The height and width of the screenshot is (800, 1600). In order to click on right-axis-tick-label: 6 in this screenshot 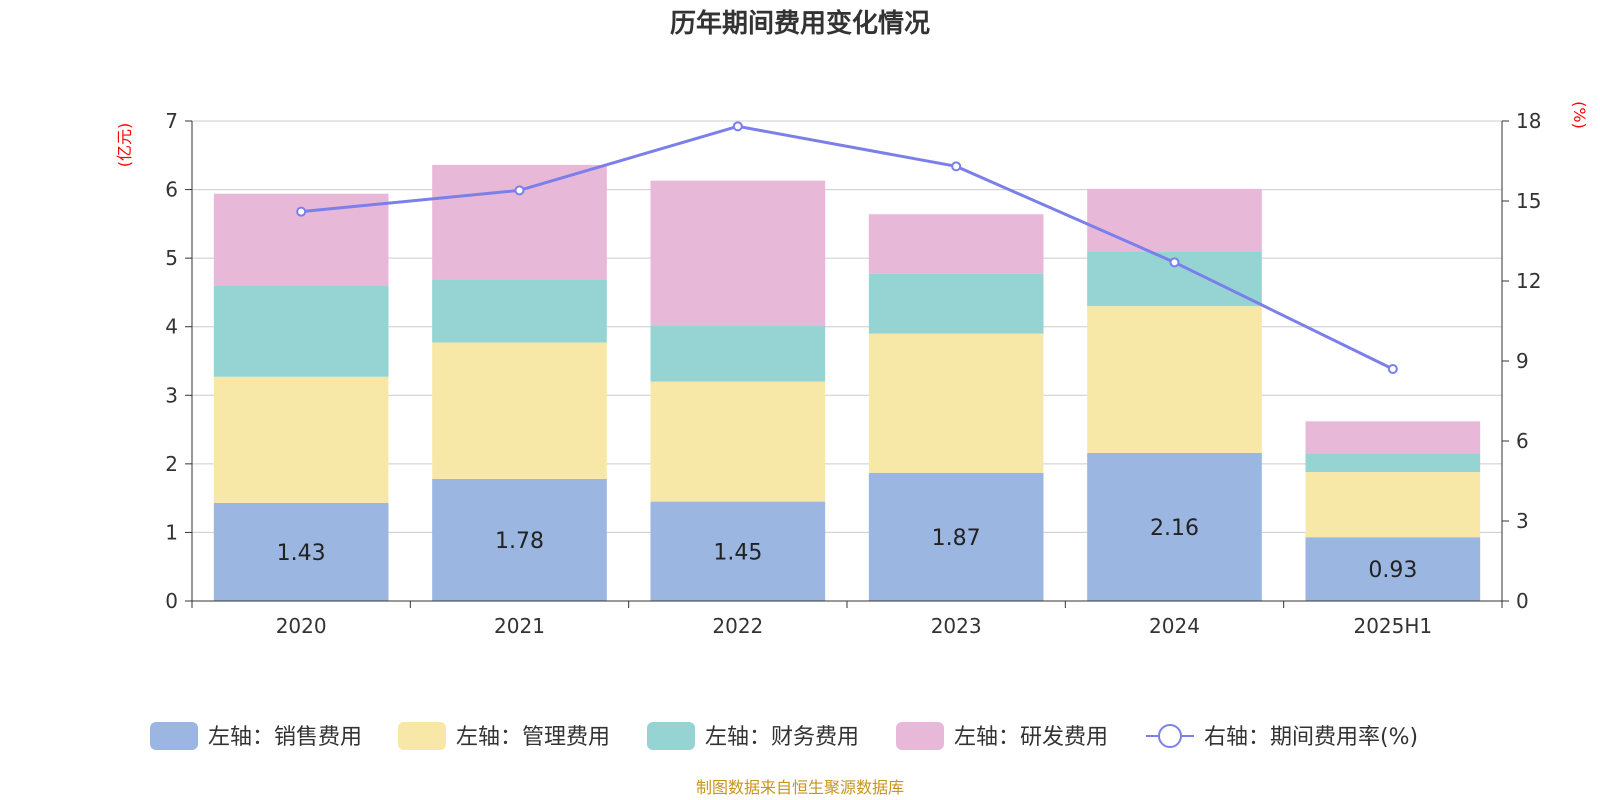, I will do `click(1522, 441)`.